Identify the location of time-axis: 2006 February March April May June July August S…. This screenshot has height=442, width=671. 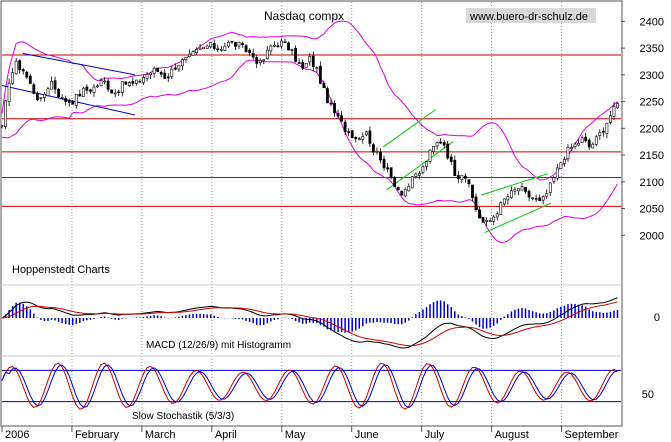
(310, 433).